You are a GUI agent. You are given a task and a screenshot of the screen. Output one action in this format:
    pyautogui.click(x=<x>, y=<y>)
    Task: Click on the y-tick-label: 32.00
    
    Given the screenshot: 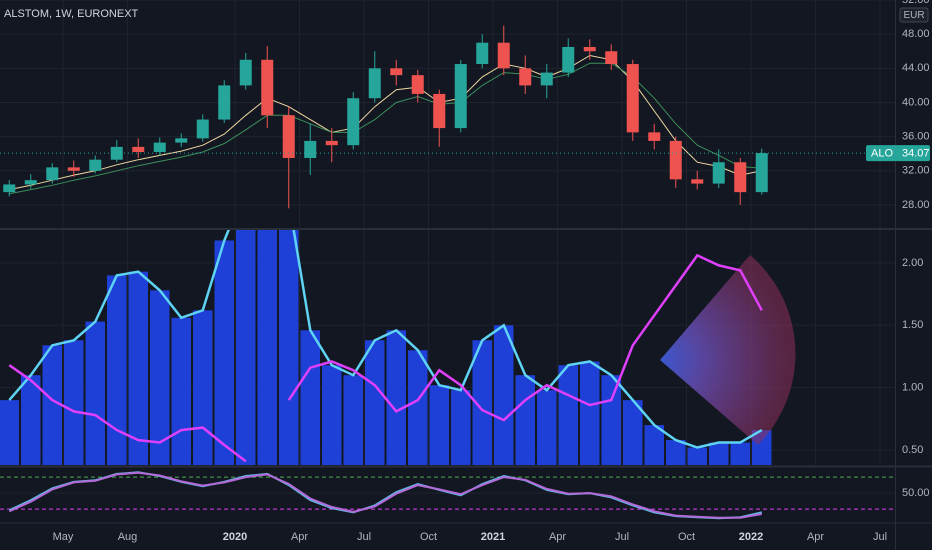 What is the action you would take?
    pyautogui.click(x=916, y=171)
    